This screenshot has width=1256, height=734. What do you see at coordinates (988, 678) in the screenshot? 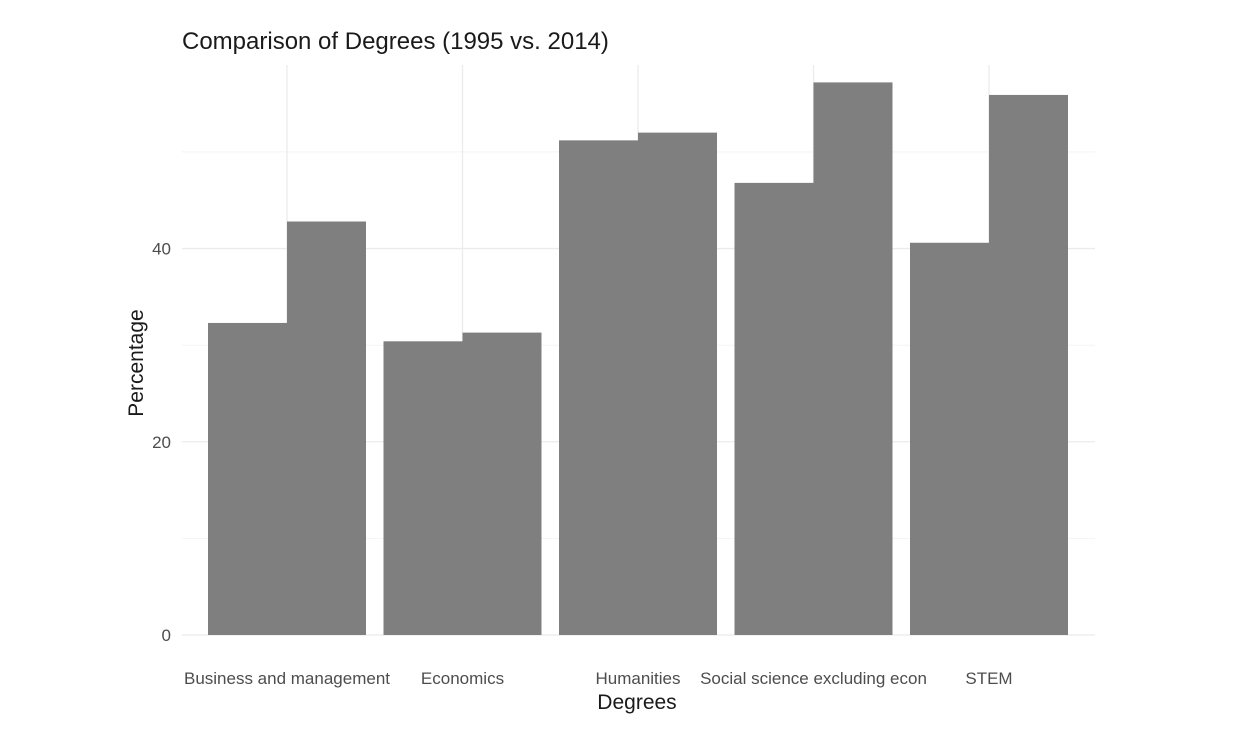
I see `x-tick-label: STEM` at bounding box center [988, 678].